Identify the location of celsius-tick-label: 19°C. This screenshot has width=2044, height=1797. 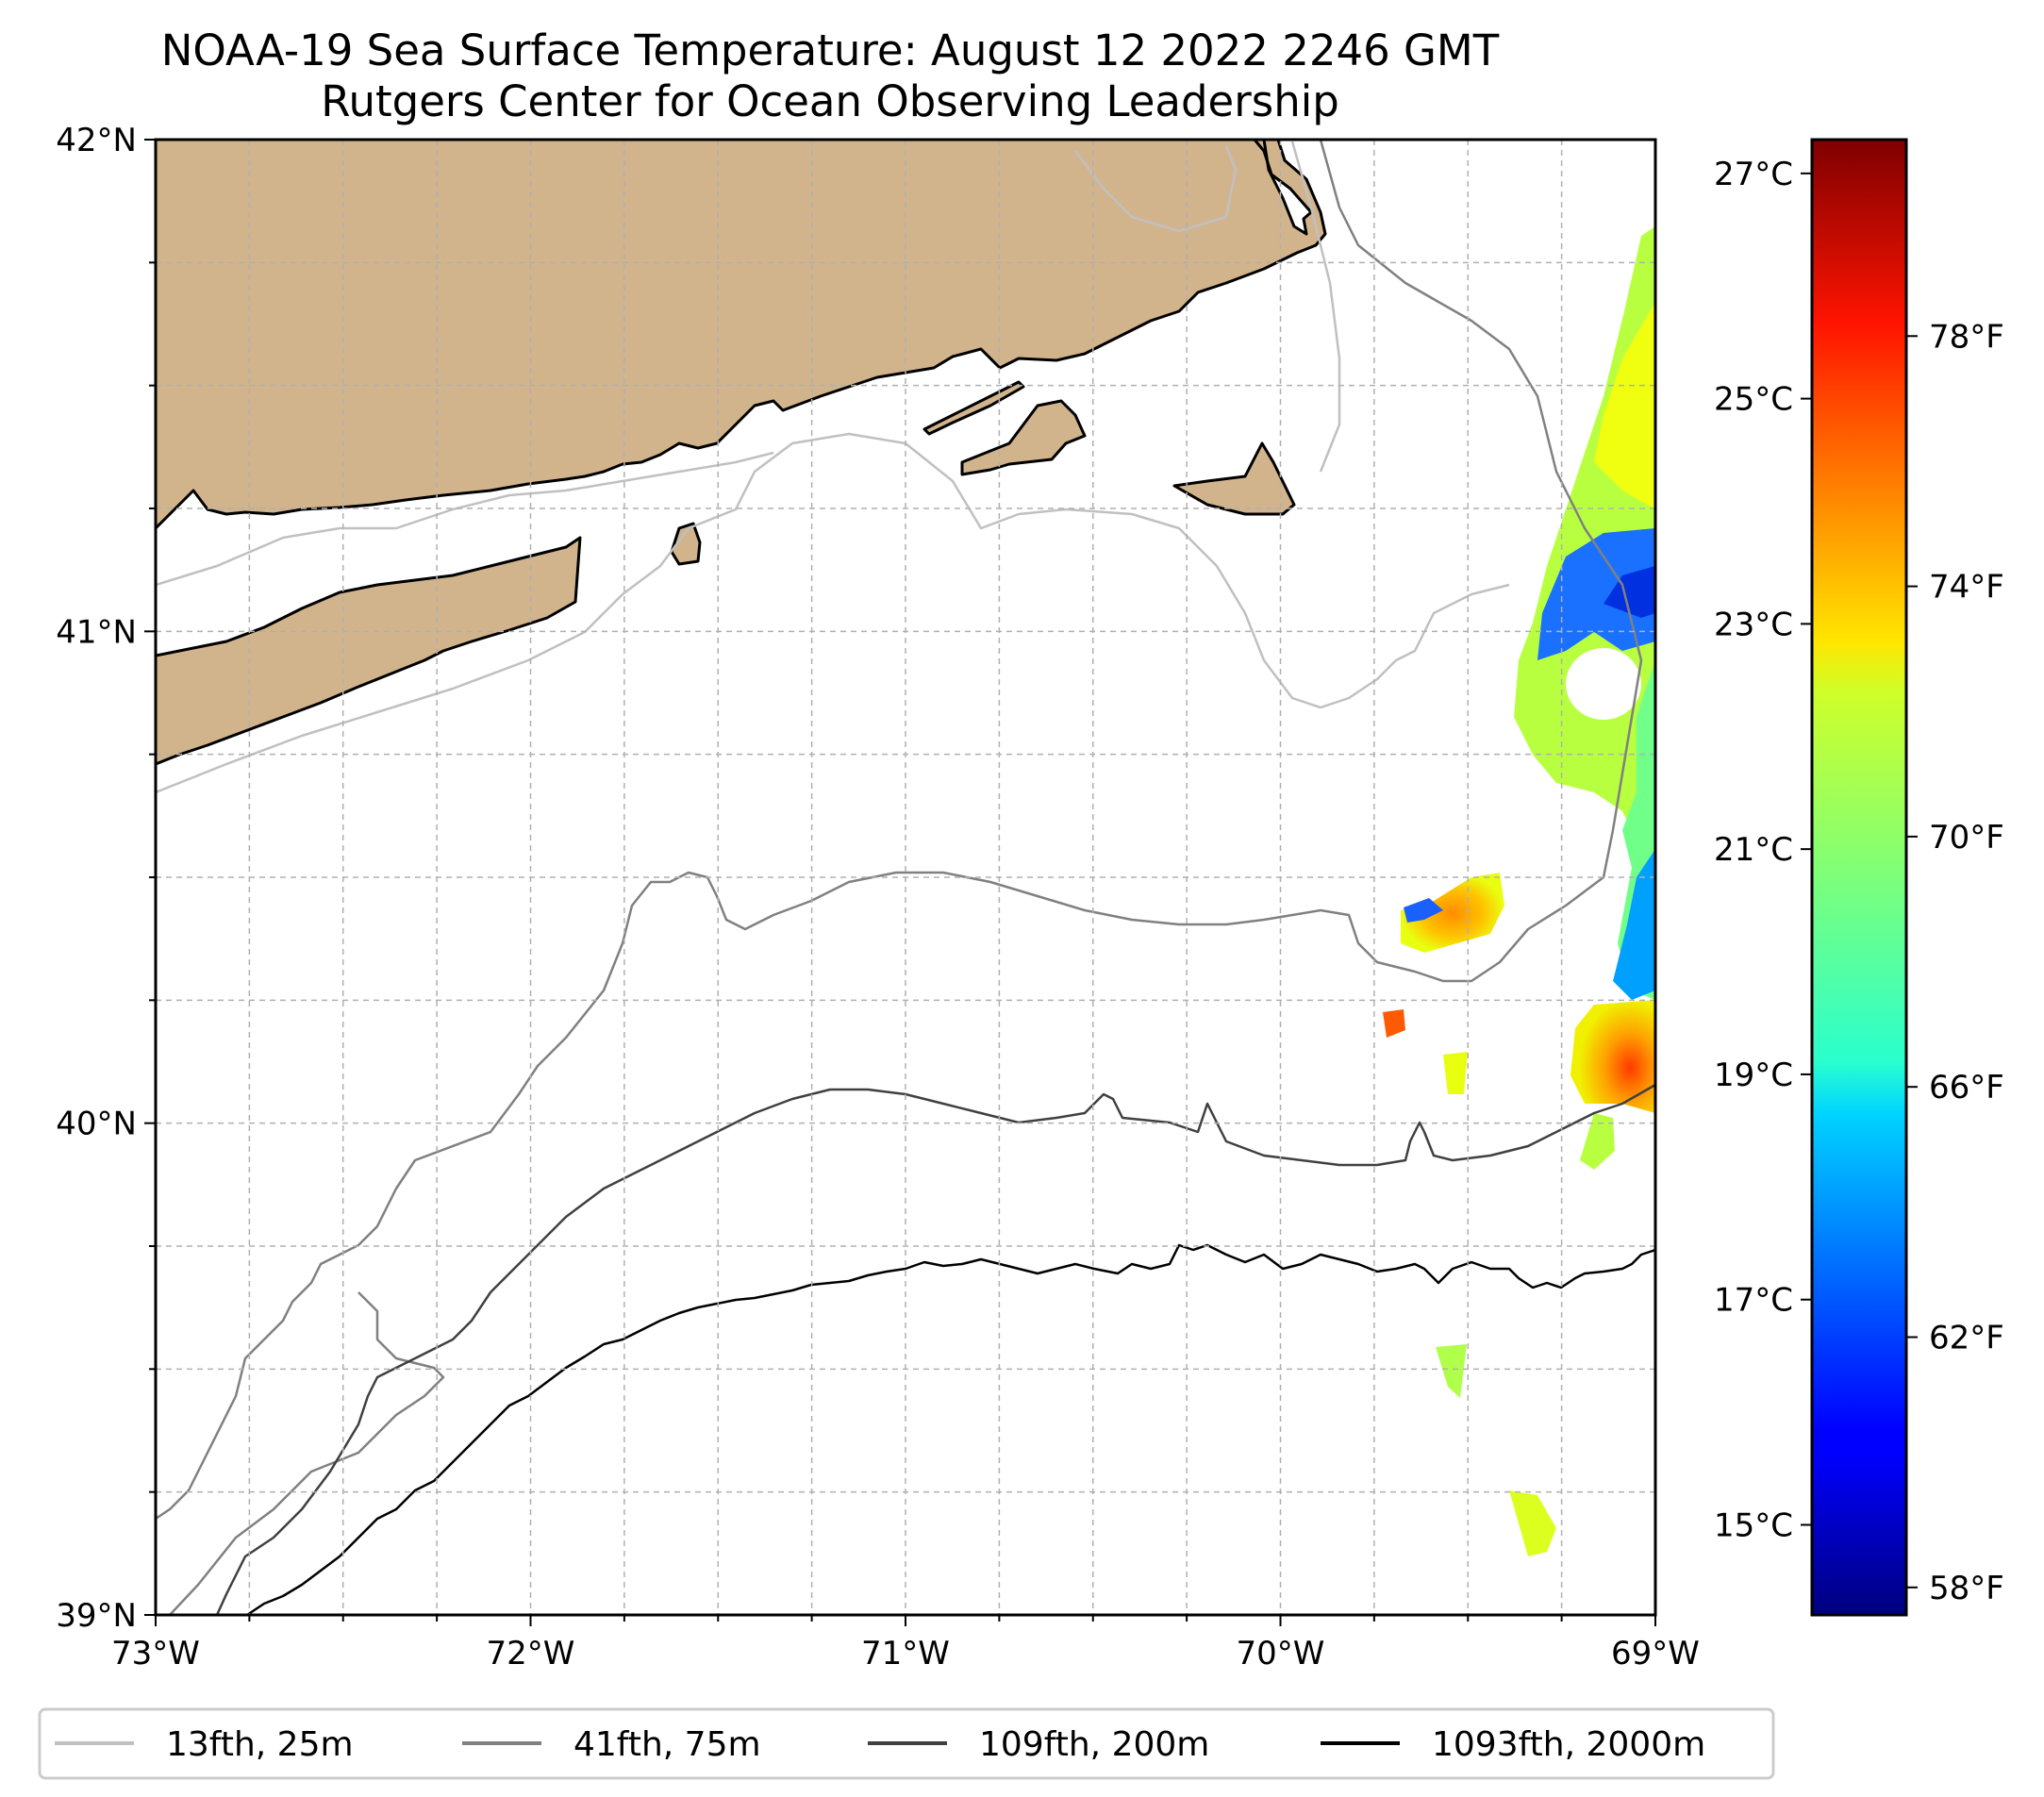
(1754, 1075).